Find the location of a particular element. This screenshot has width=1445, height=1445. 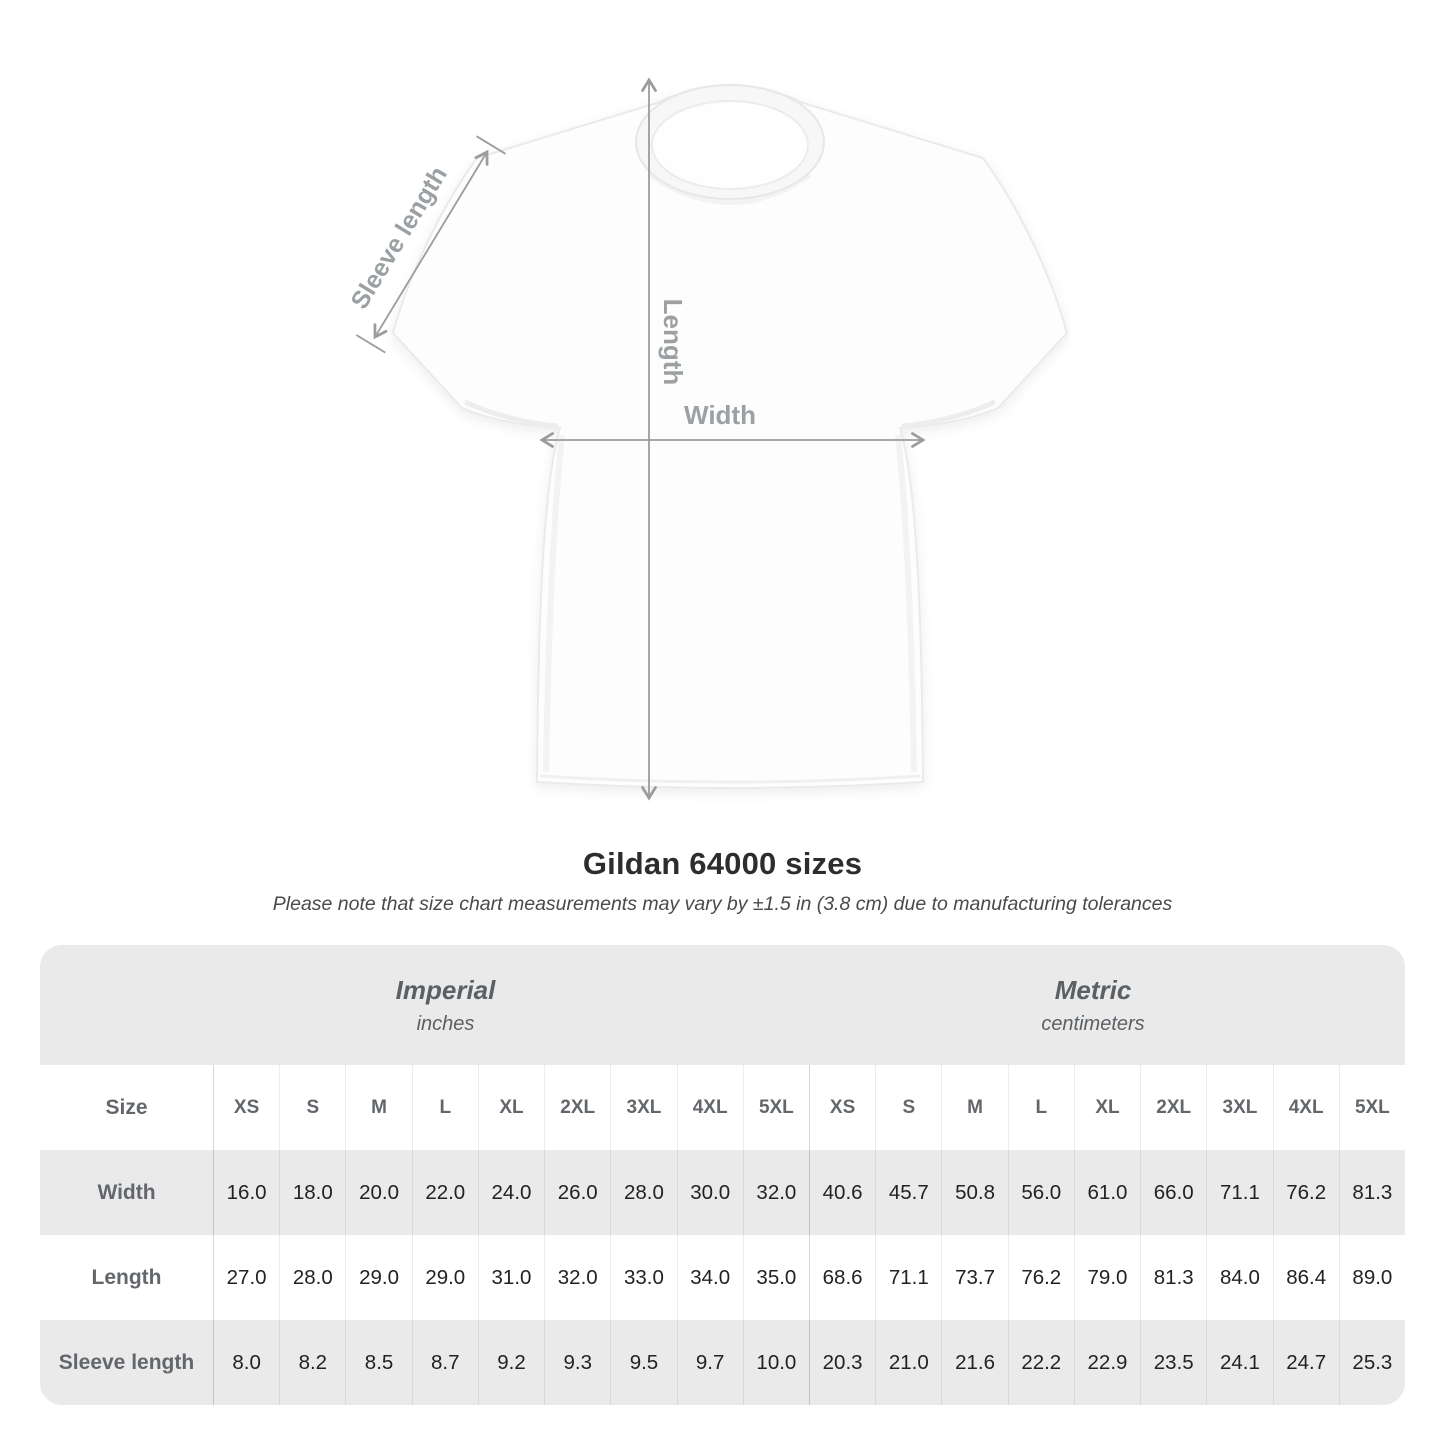

row-label: Width is located at coordinates (126, 1192).